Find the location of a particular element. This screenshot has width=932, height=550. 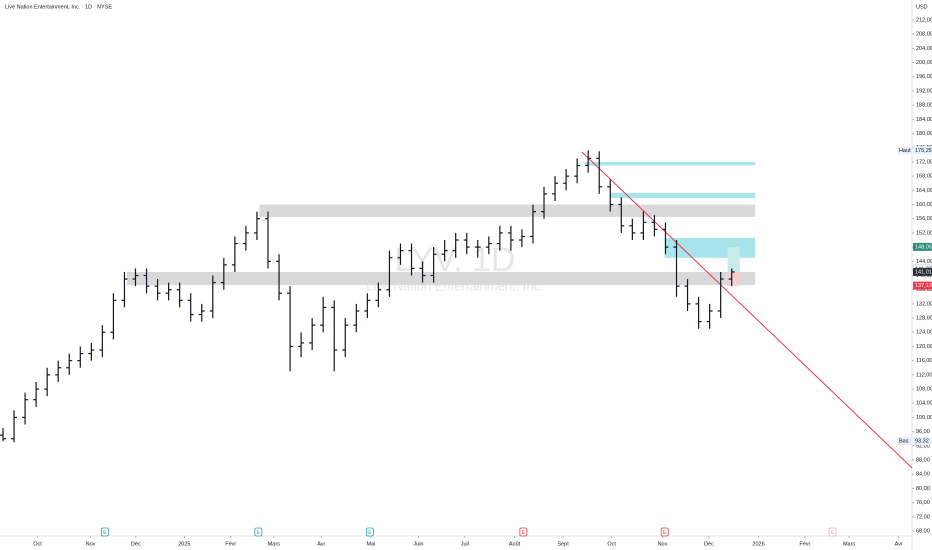

tag-name: Bas is located at coordinates (904, 442).